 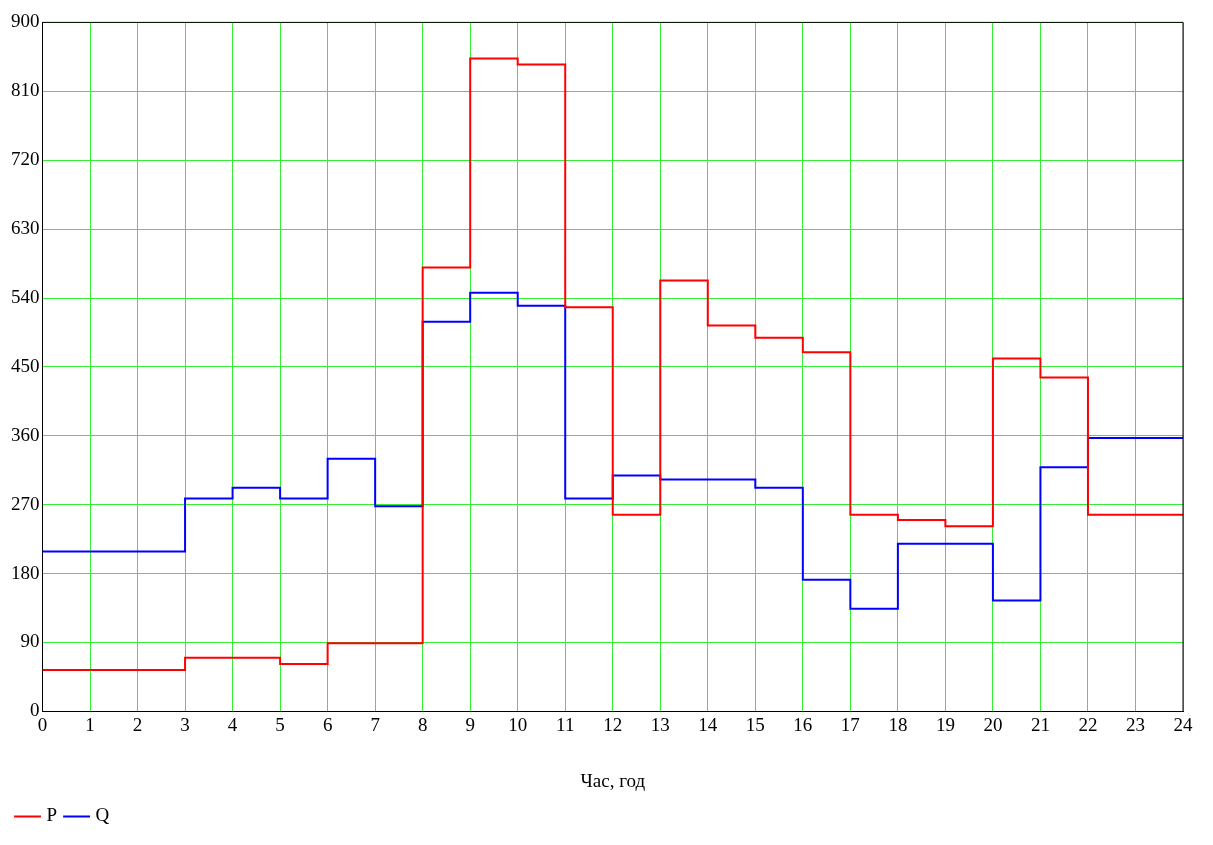 I want to click on x-tick-label: 4, so click(x=232, y=724).